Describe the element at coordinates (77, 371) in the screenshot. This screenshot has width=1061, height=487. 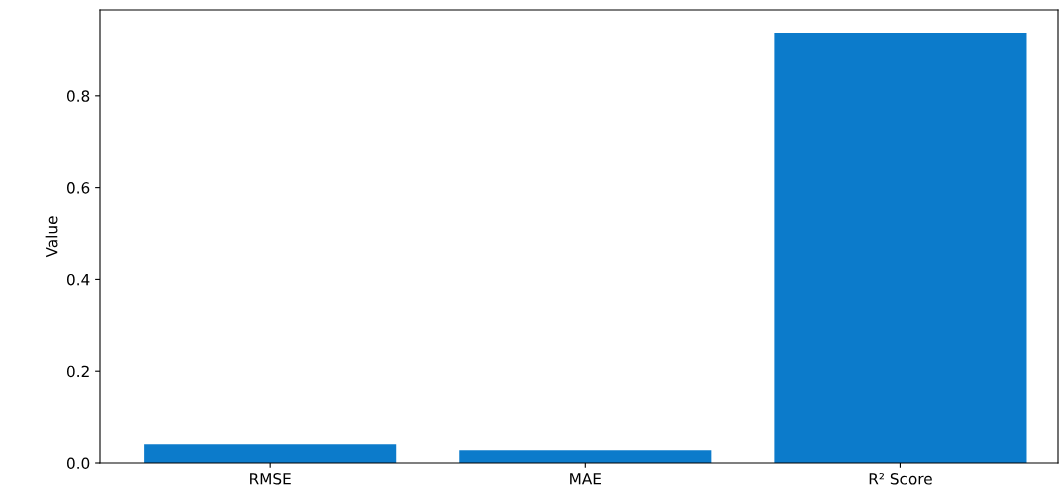
I see `y-tick-label: 0.2` at that location.